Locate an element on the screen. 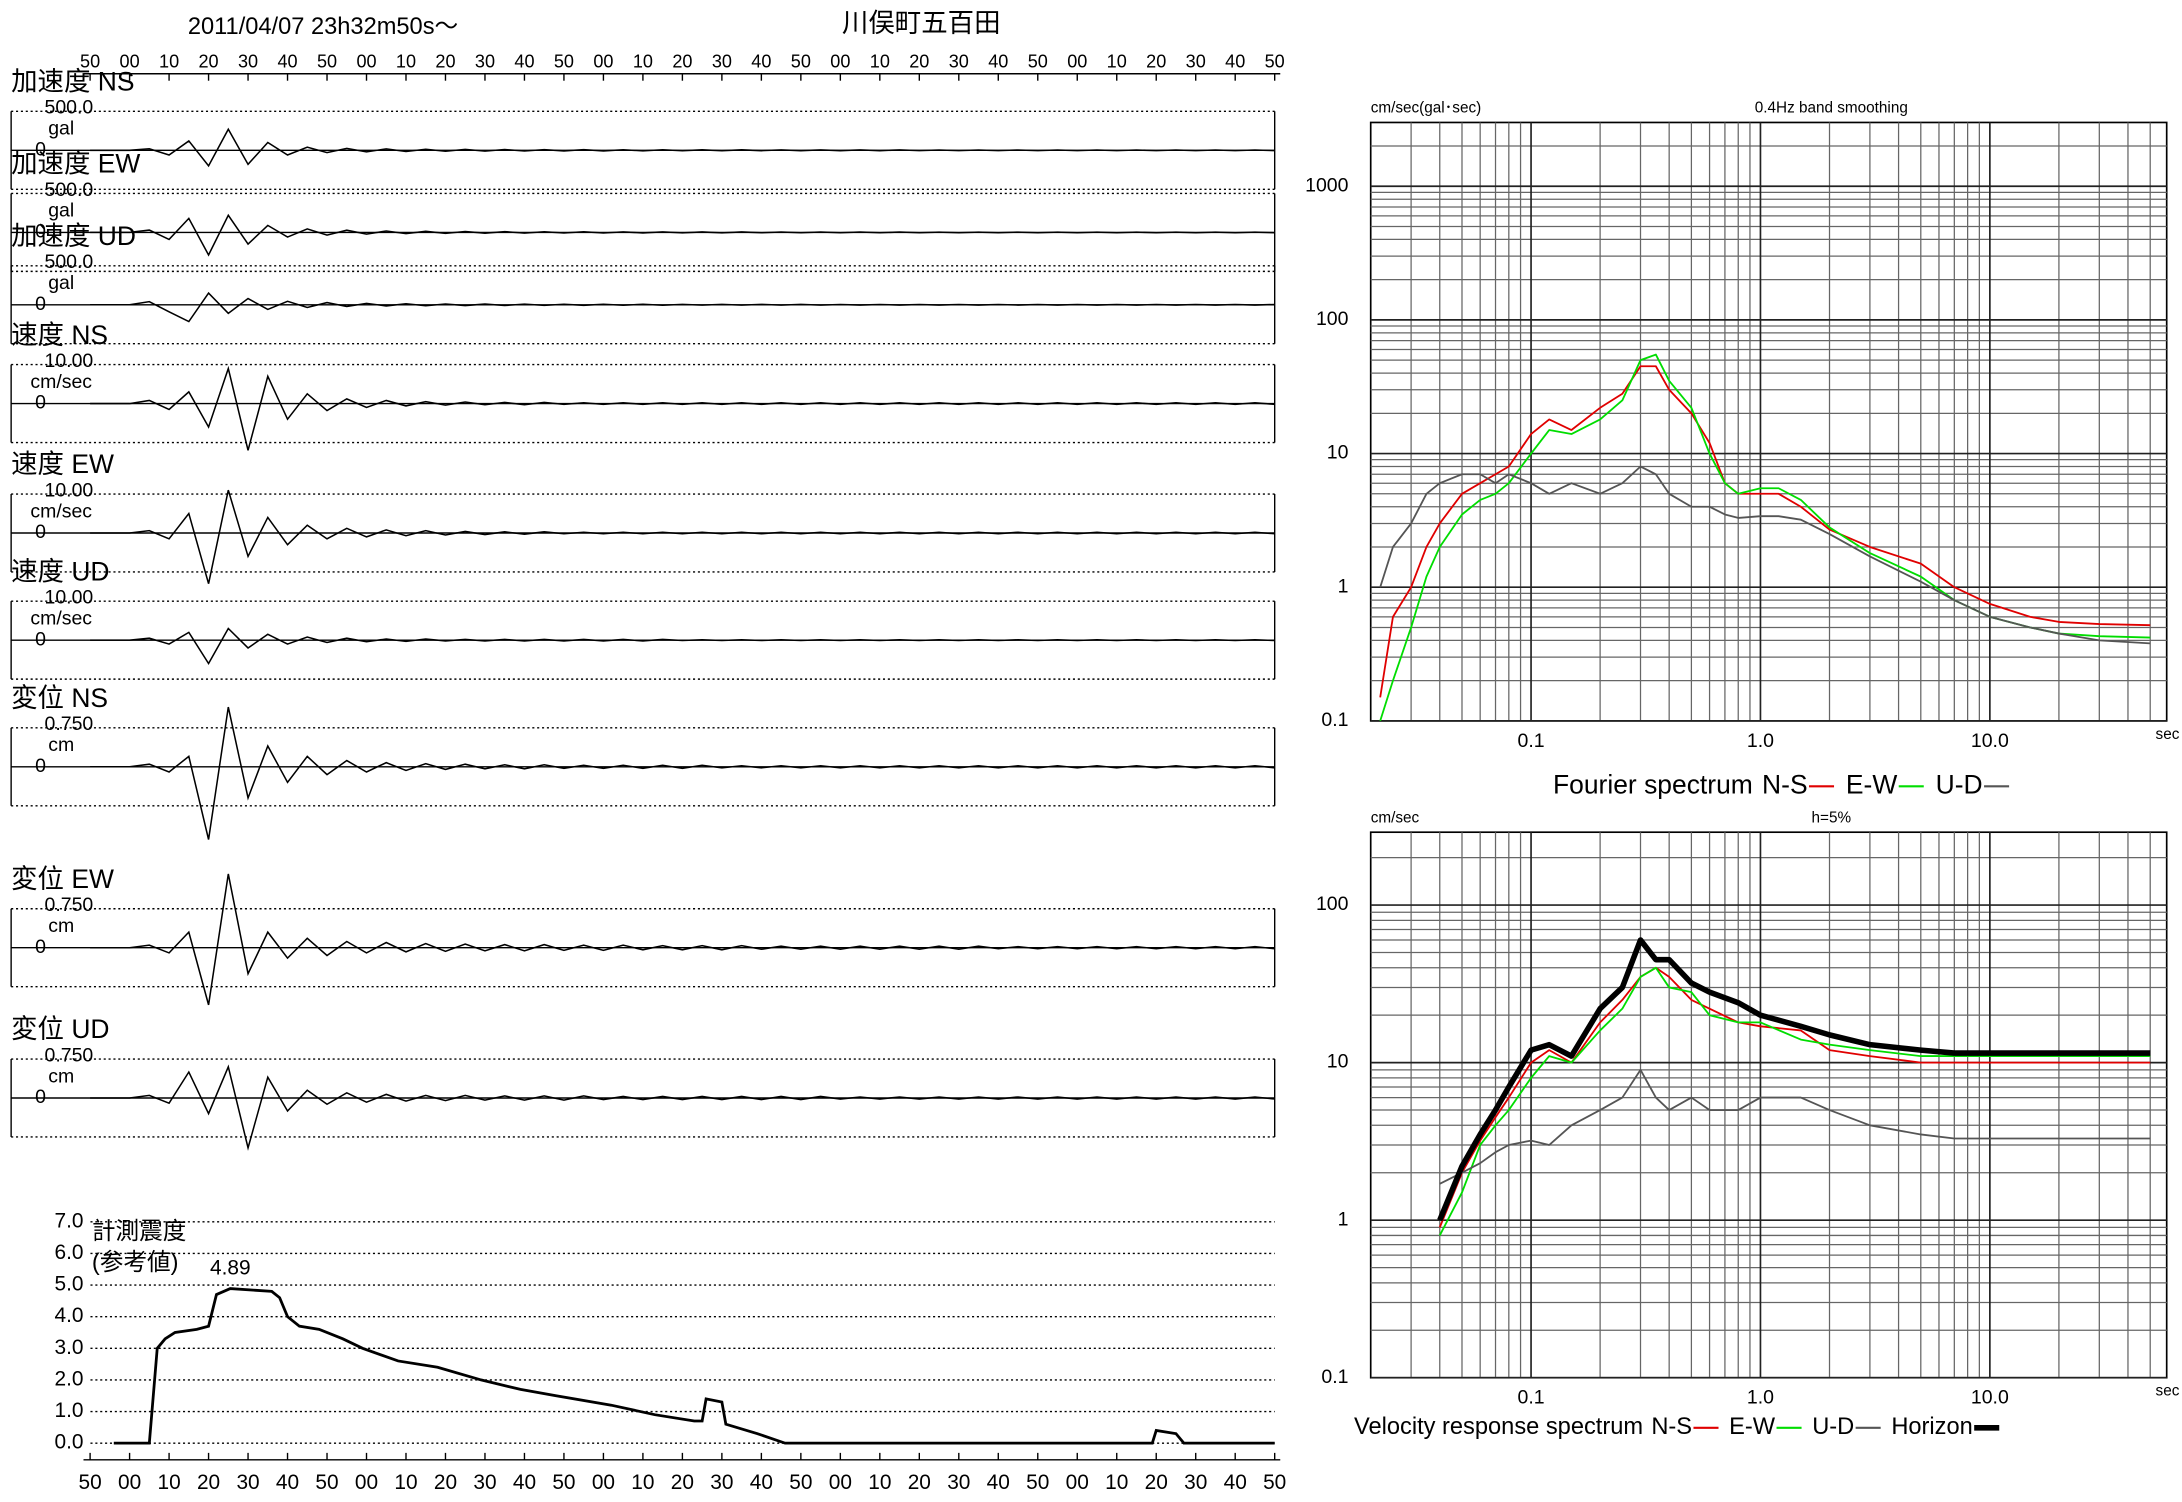 The image size is (2182, 1502). y-tick-label: 1.0 is located at coordinates (68, 1410).